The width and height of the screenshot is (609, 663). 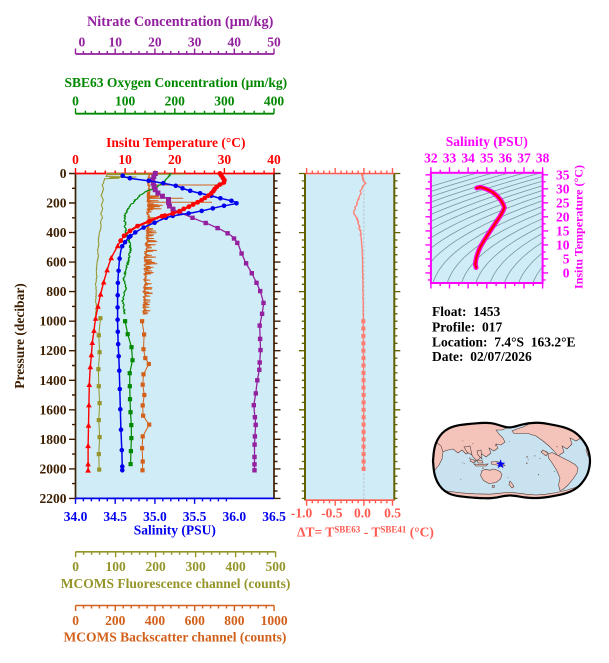 What do you see at coordinates (155, 516) in the screenshot?
I see `svg-text: 35.0` at bounding box center [155, 516].